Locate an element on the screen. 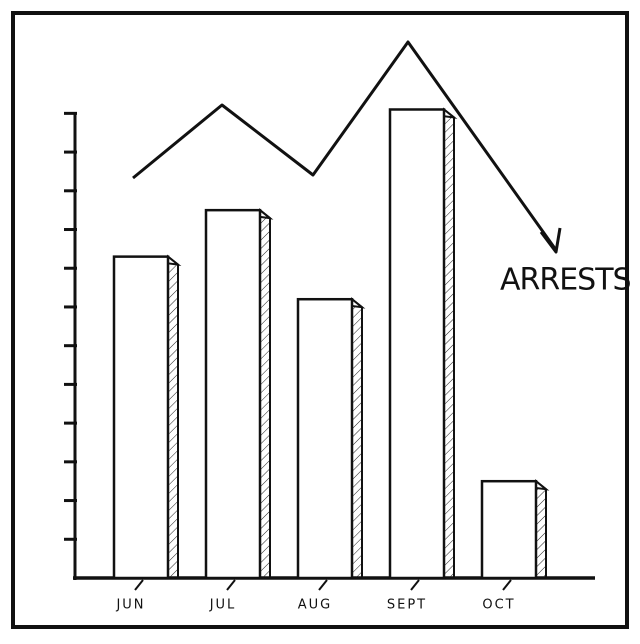 The width and height of the screenshot is (640, 644). annotation: ARRESTS is located at coordinates (565, 280).